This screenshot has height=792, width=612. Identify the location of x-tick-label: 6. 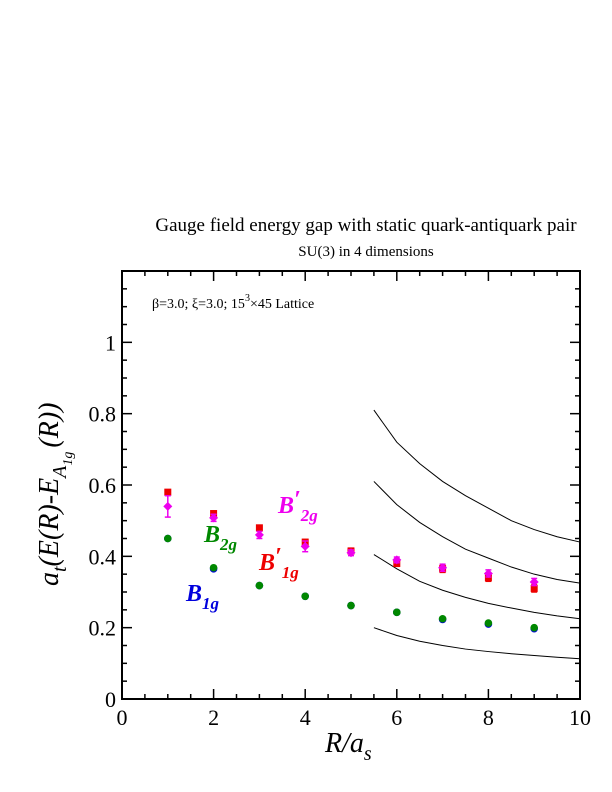
(396, 717).